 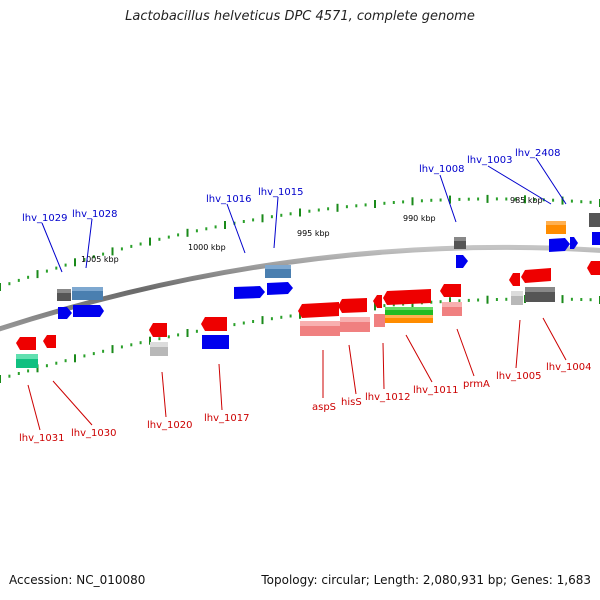 I want to click on gene-label: prmA, so click(x=476, y=384).